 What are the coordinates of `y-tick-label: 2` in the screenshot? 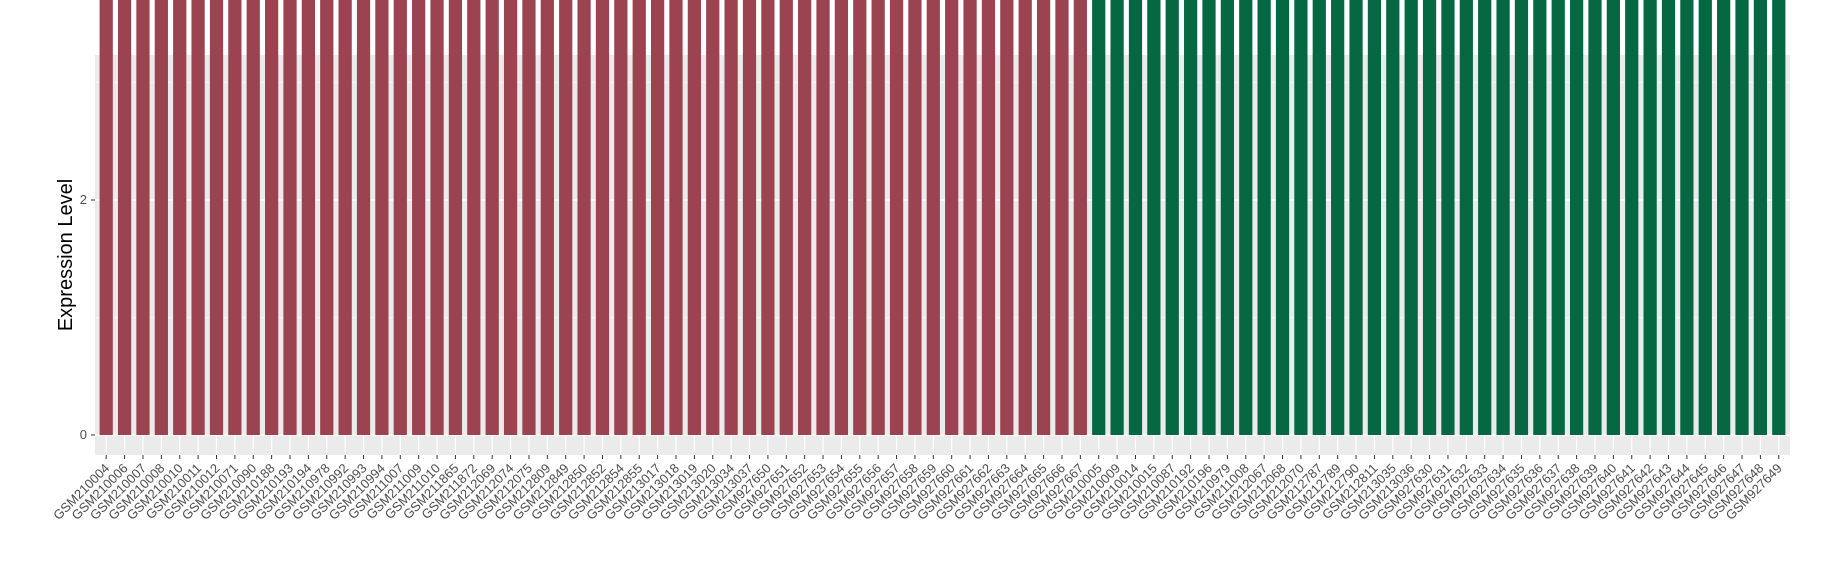 It's located at (83, 199).